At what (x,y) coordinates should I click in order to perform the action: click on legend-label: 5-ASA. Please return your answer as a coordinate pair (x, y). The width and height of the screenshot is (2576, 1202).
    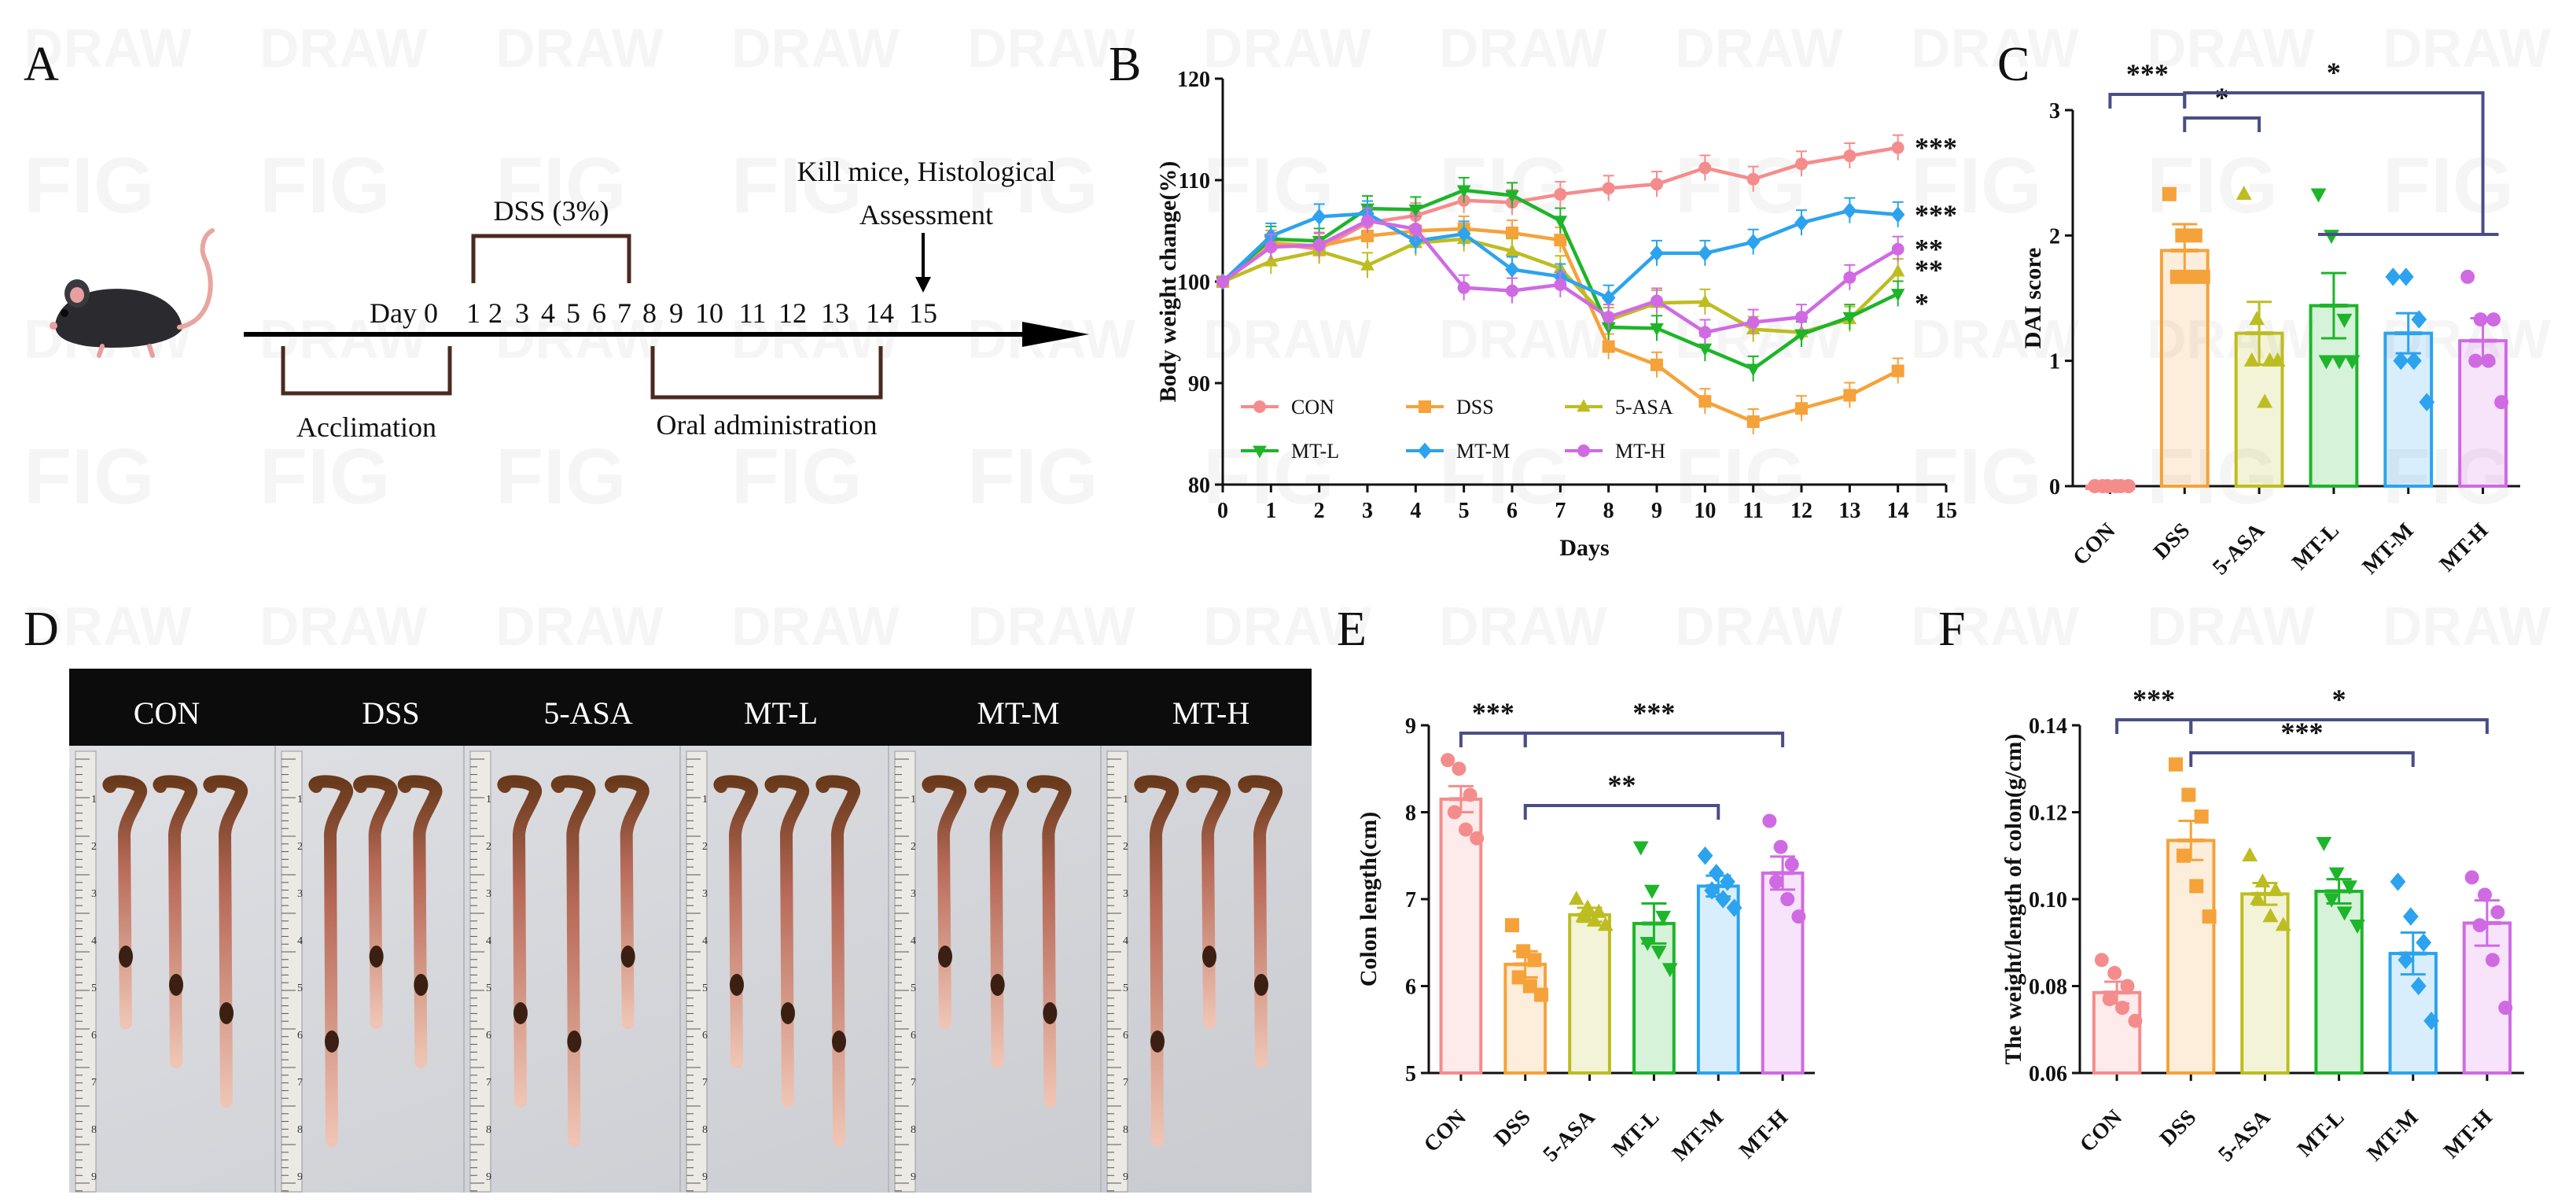
    Looking at the image, I should click on (1644, 407).